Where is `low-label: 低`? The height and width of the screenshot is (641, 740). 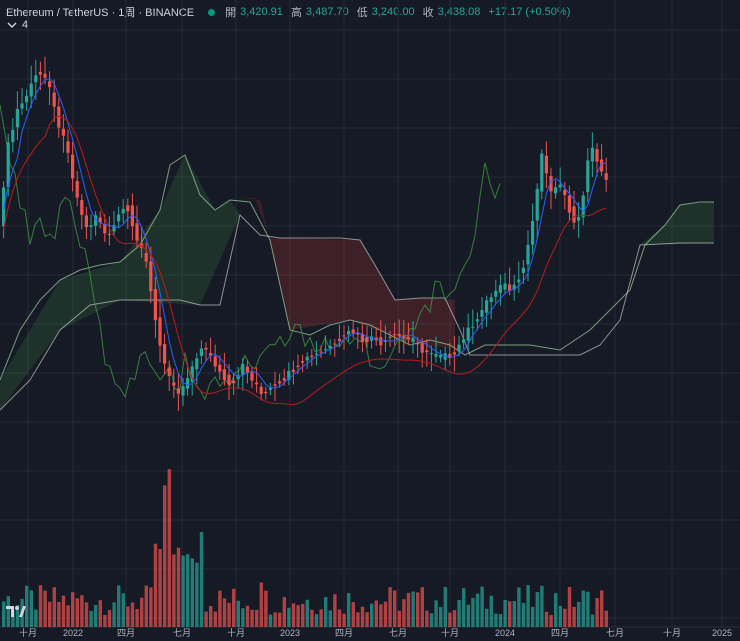 low-label: 低 is located at coordinates (362, 13).